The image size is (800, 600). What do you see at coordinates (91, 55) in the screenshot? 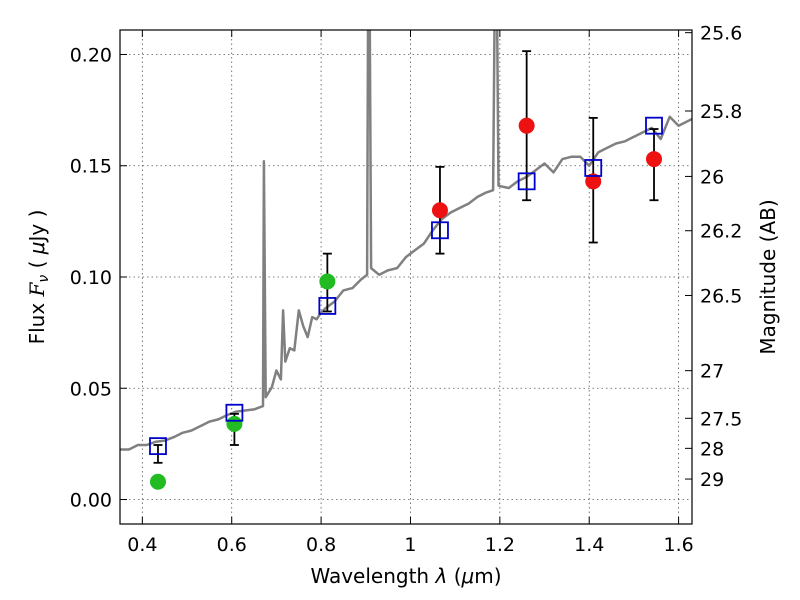
I see `y-tick-label: 0.20` at bounding box center [91, 55].